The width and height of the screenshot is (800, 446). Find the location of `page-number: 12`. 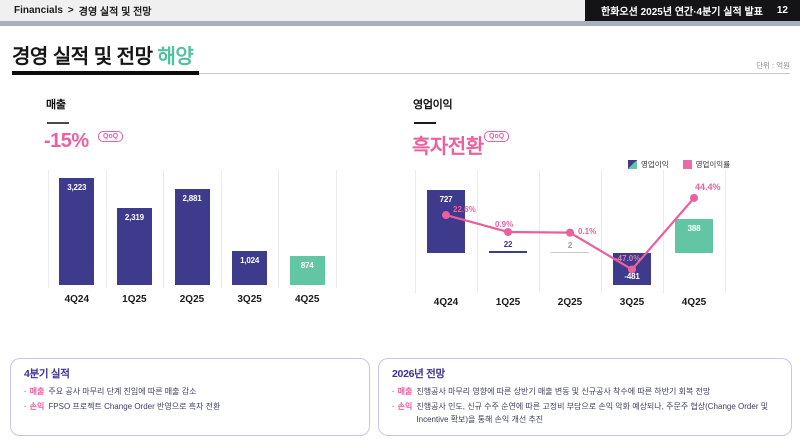

page-number: 12 is located at coordinates (782, 10).